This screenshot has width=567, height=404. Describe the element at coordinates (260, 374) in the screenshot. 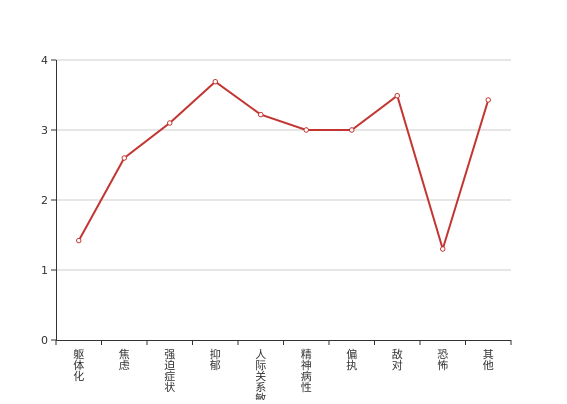

I see `x-tick-label: 人际关系敏感` at that location.